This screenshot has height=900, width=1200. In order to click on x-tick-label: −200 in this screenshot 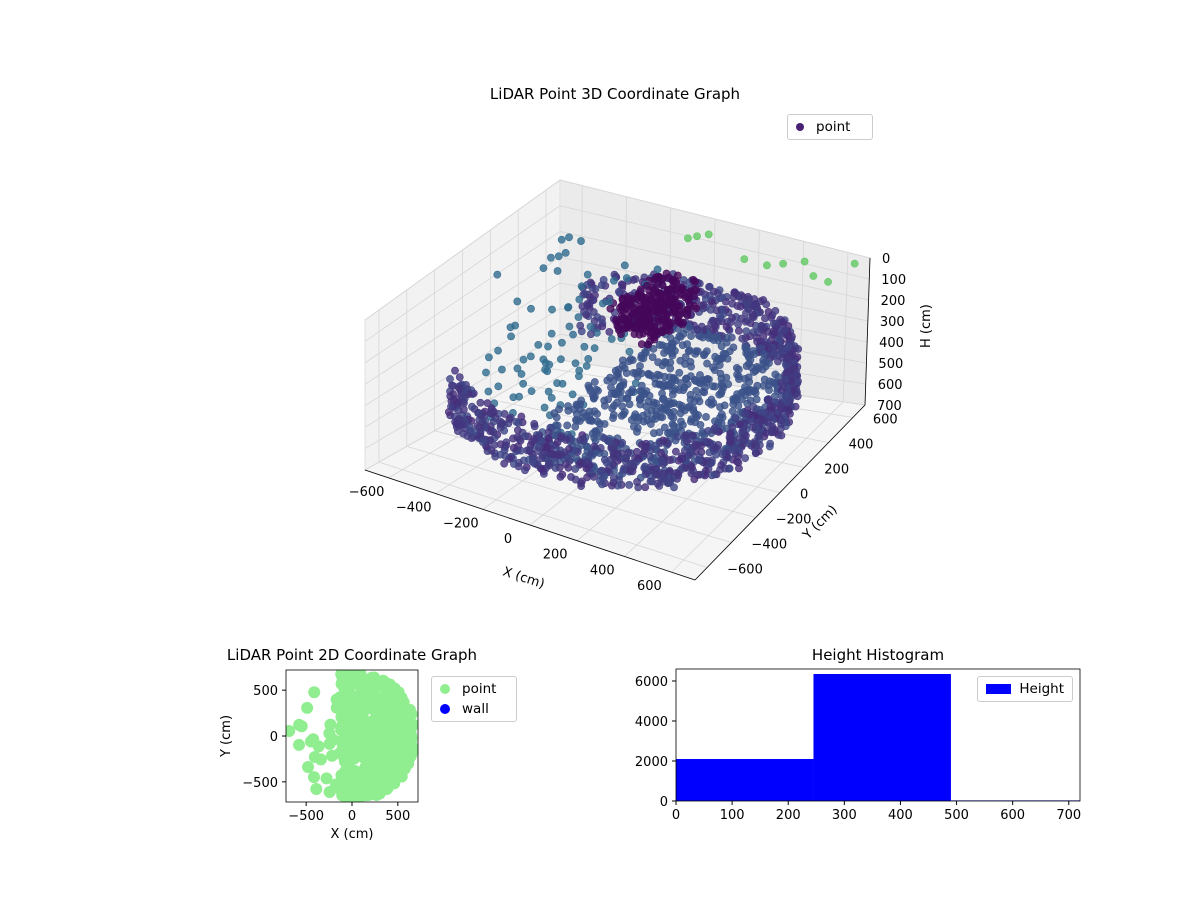, I will do `click(461, 523)`.